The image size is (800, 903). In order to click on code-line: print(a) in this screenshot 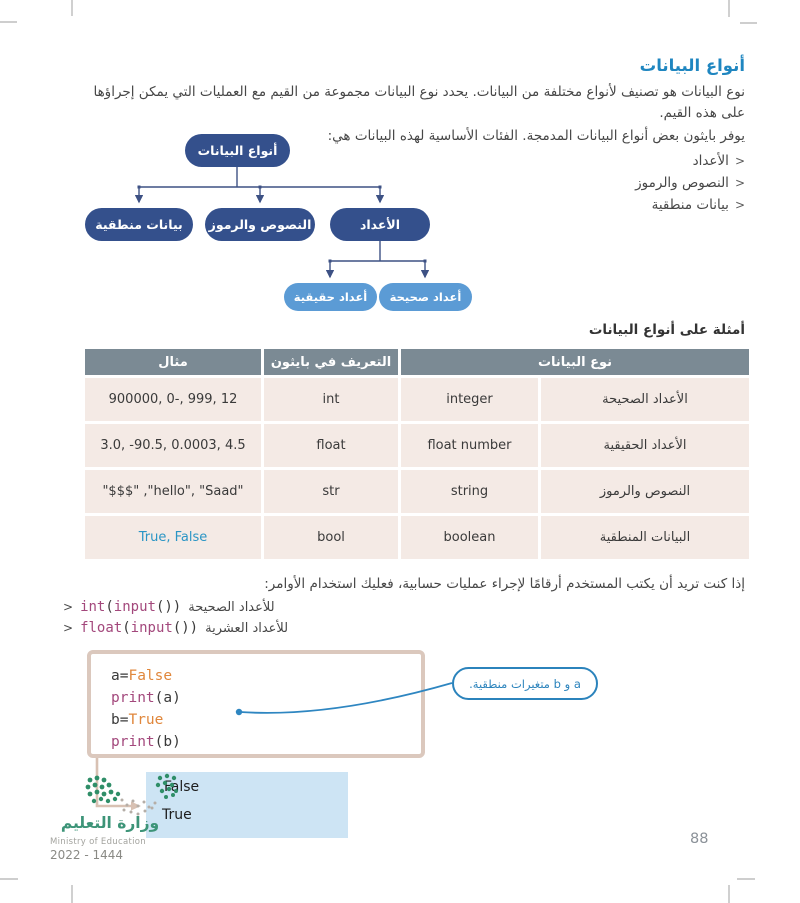, I will do `click(146, 698)`.